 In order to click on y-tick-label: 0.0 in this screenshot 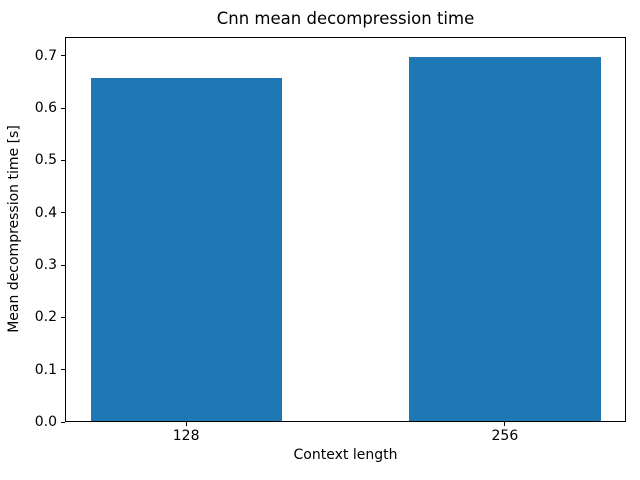, I will do `click(45, 422)`.